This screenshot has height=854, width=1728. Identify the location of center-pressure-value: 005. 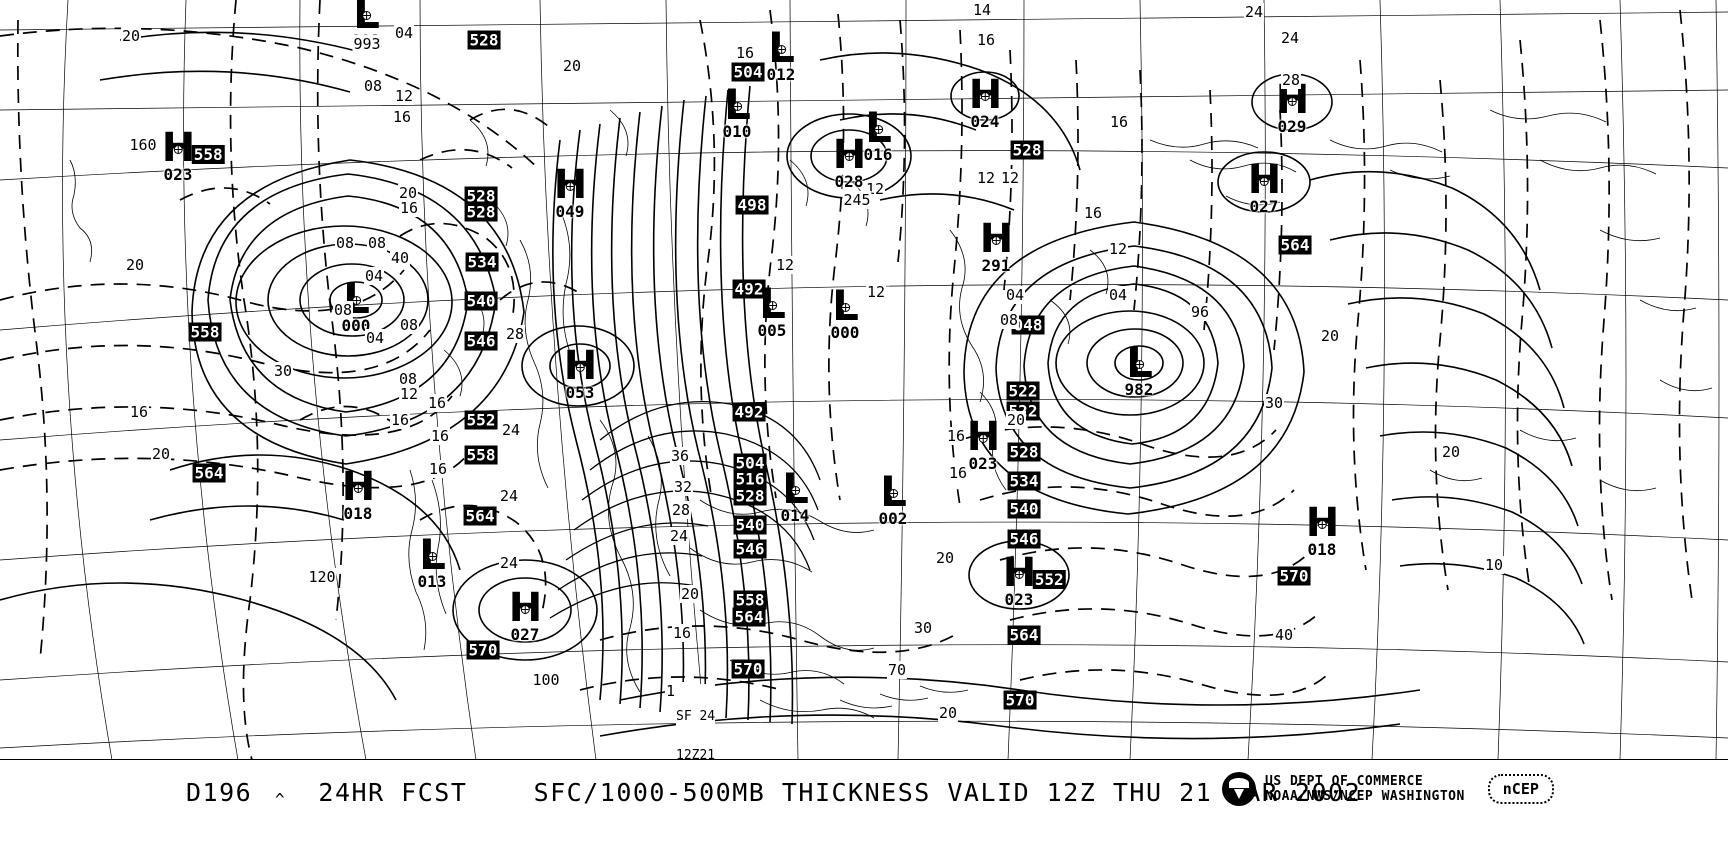
(772, 330).